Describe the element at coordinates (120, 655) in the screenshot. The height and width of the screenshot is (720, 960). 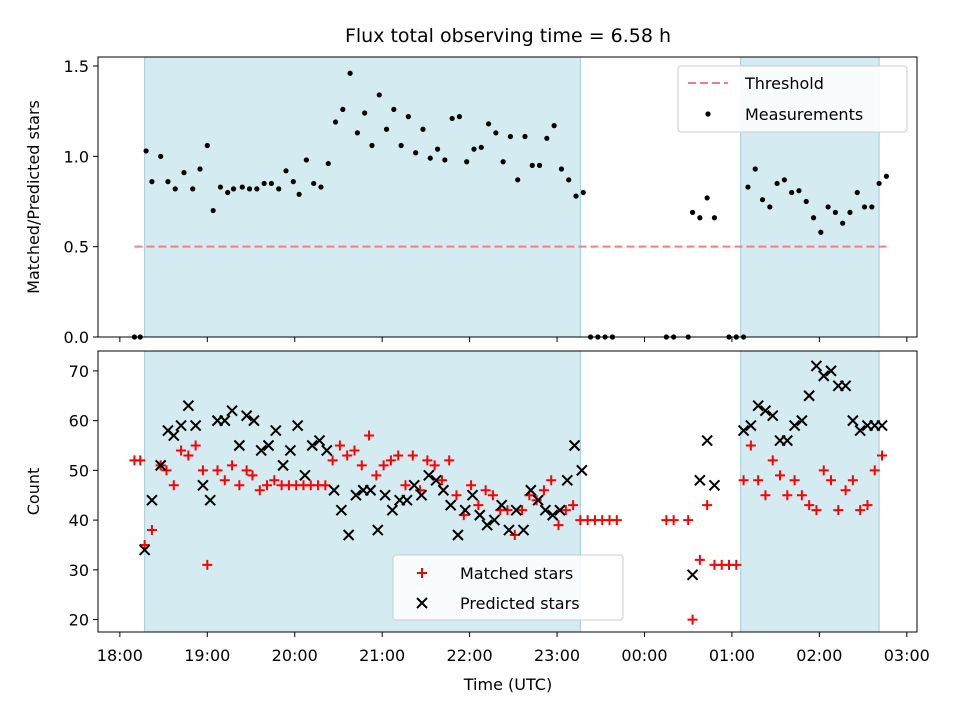
I see `x-tick-label: 18:00` at that location.